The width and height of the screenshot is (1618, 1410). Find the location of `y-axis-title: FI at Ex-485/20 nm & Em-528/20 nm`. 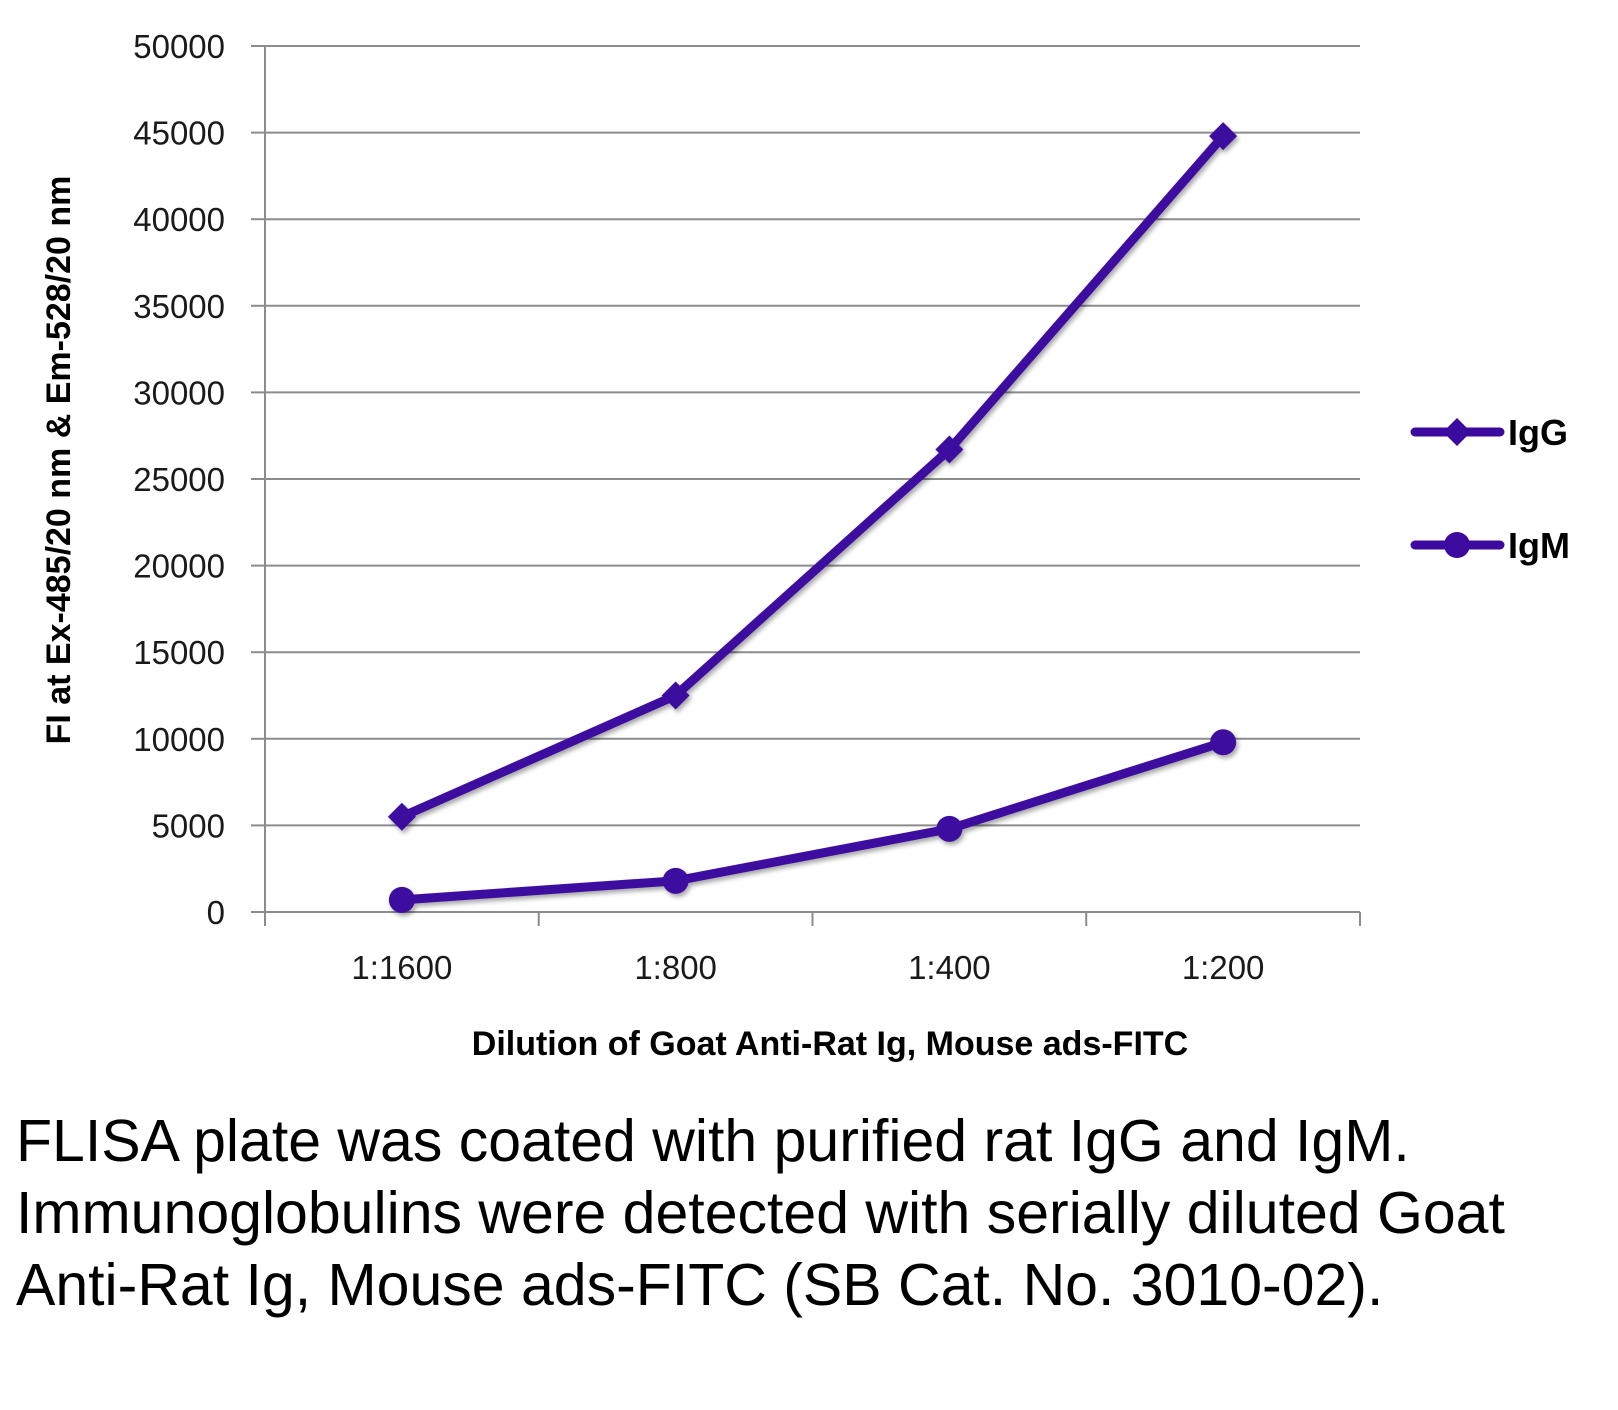

y-axis-title: FI at Ex-485/20 nm & Em-528/20 nm is located at coordinates (59, 460).